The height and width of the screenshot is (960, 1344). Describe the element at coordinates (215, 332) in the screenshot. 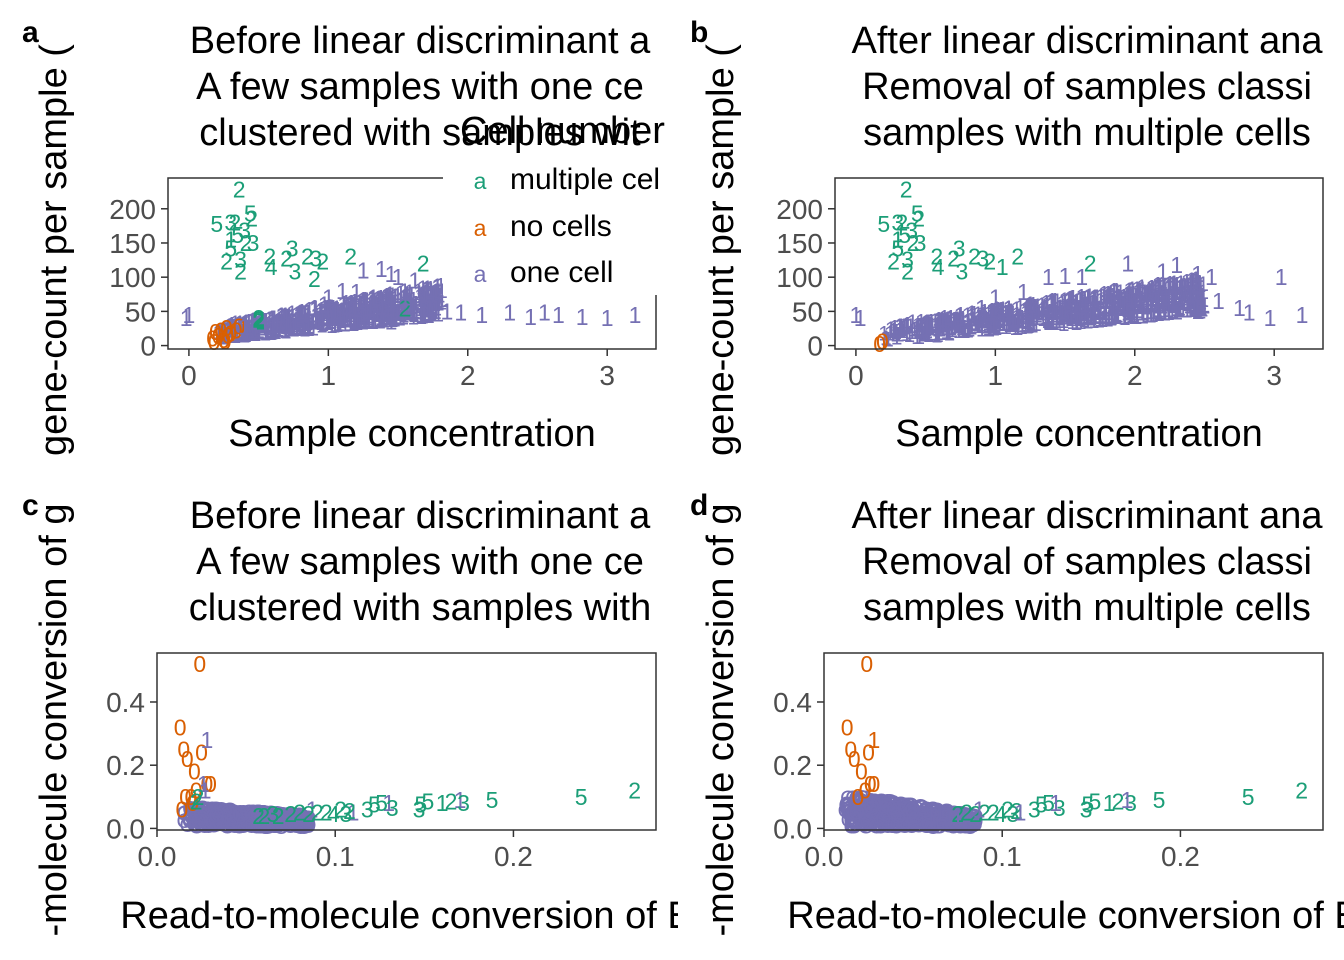

I see `point-no-cells: 0` at that location.